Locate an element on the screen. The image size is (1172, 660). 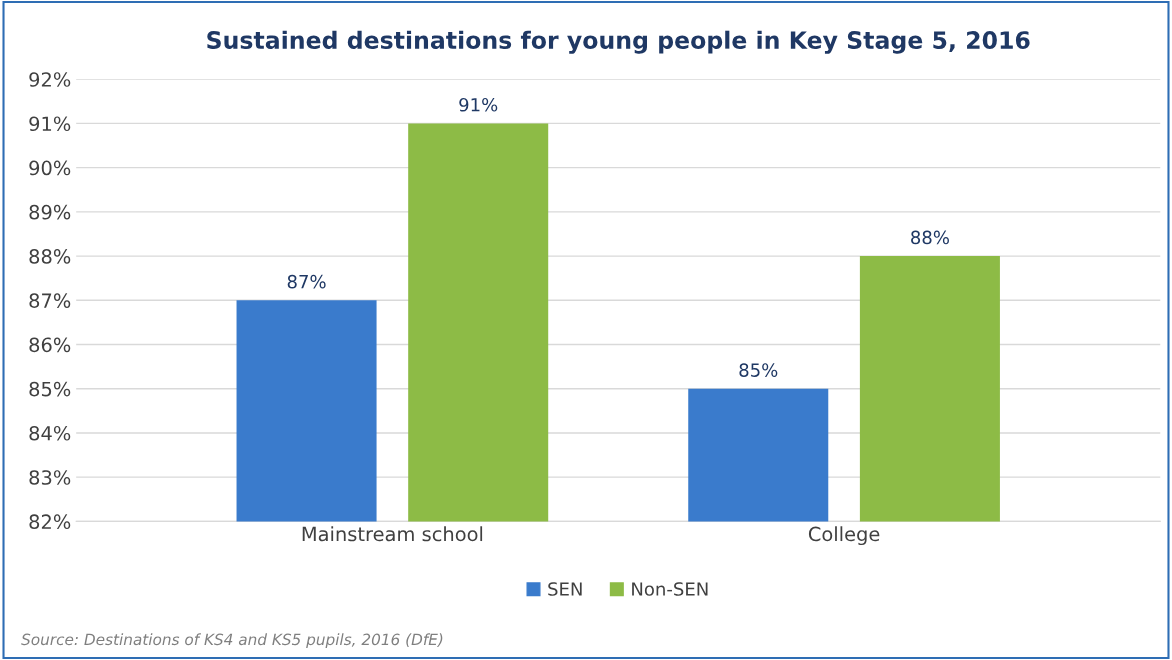
y-tick-label: 91% is located at coordinates (50, 124).